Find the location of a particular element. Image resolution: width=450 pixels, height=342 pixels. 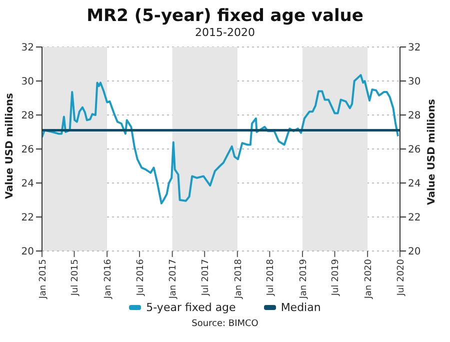

x-tick-label: Jan 2016 is located at coordinates (108, 279).